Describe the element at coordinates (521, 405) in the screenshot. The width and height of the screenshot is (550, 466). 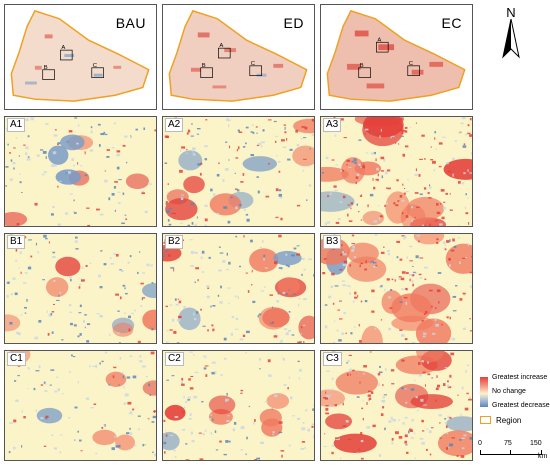
I see `legend-low-label: Greatest decrease` at that location.